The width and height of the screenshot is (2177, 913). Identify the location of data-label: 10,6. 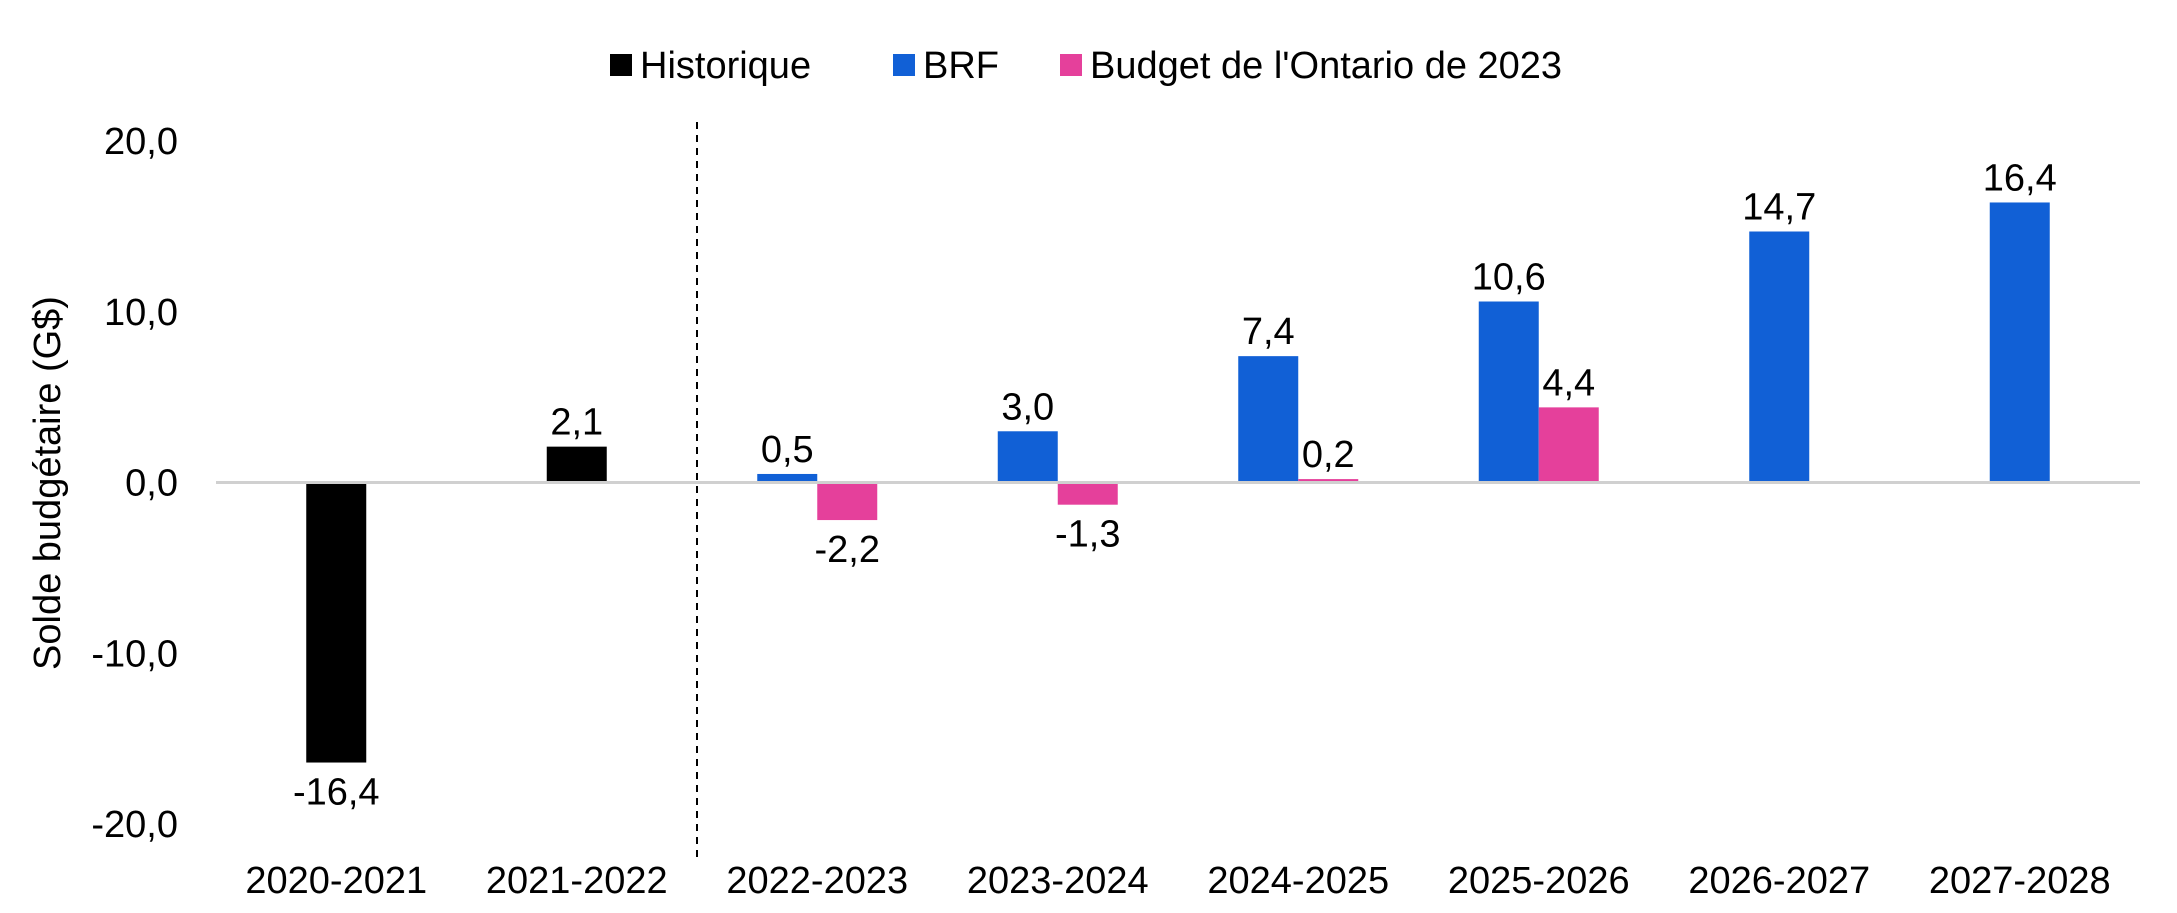
(1509, 278).